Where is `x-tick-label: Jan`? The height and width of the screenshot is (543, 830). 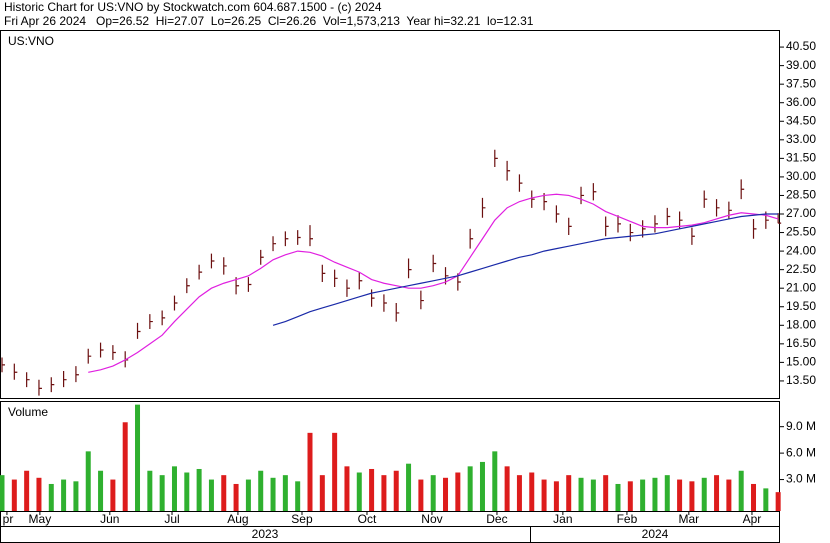 x-tick-label: Jan is located at coordinates (562, 519).